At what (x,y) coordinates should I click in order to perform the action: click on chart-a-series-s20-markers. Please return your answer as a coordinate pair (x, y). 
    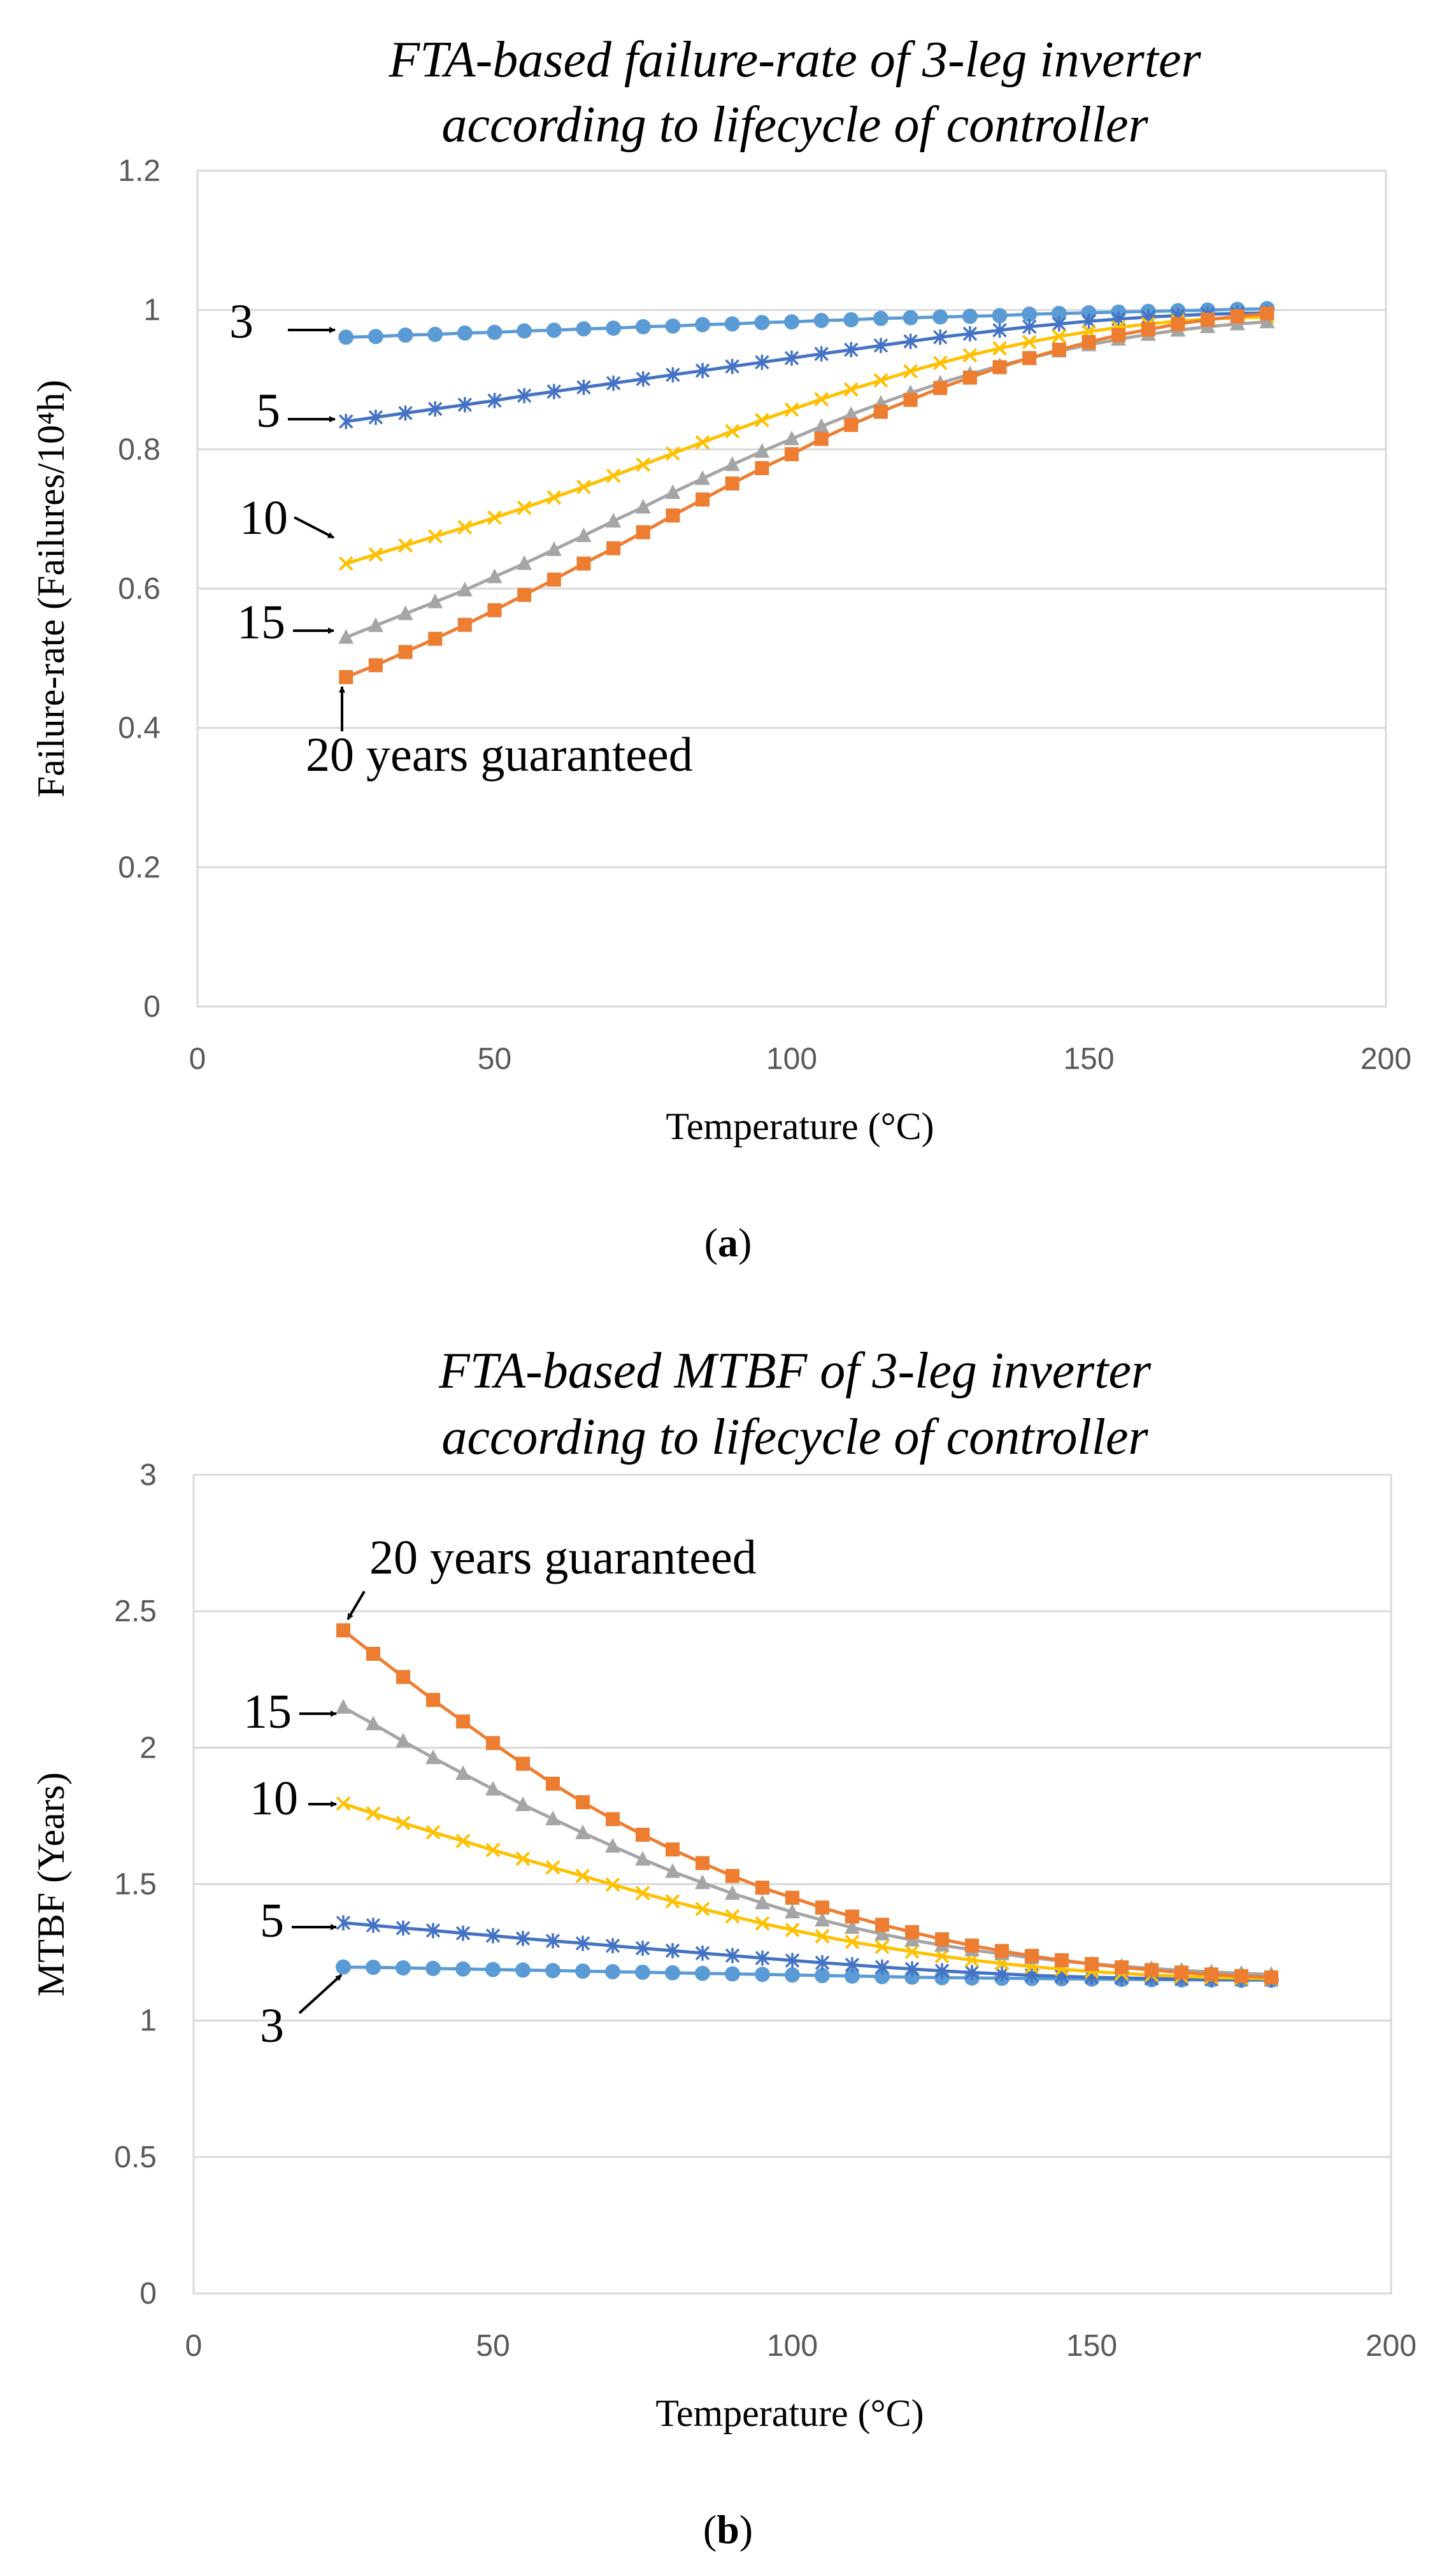
    Looking at the image, I should click on (806, 495).